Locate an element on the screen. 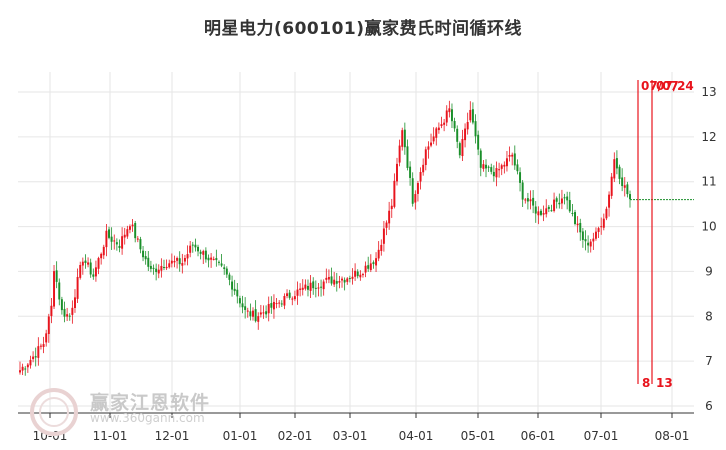 The width and height of the screenshot is (726, 450). y-tick-label: 11 is located at coordinates (708, 182).